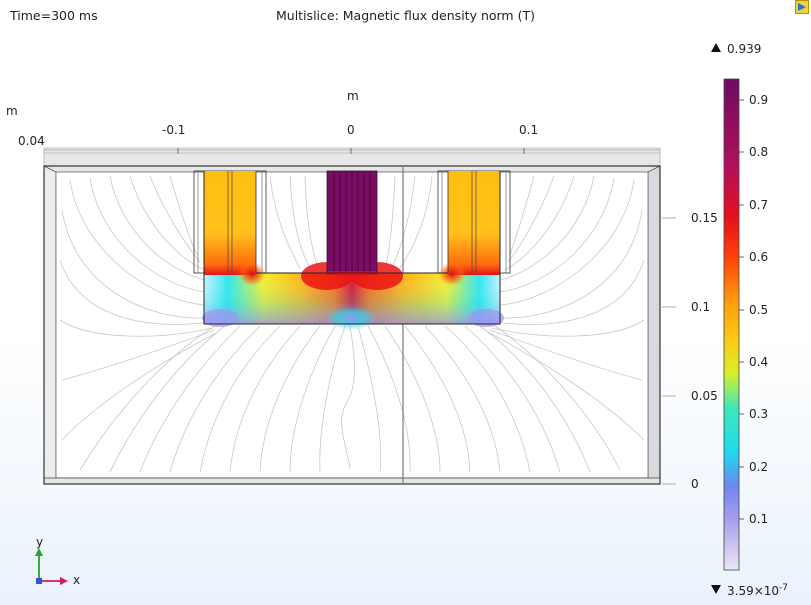 Image resolution: width=811 pixels, height=605 pixels. What do you see at coordinates (716, 47) in the screenshot?
I see `max-triangle-icon` at bounding box center [716, 47].